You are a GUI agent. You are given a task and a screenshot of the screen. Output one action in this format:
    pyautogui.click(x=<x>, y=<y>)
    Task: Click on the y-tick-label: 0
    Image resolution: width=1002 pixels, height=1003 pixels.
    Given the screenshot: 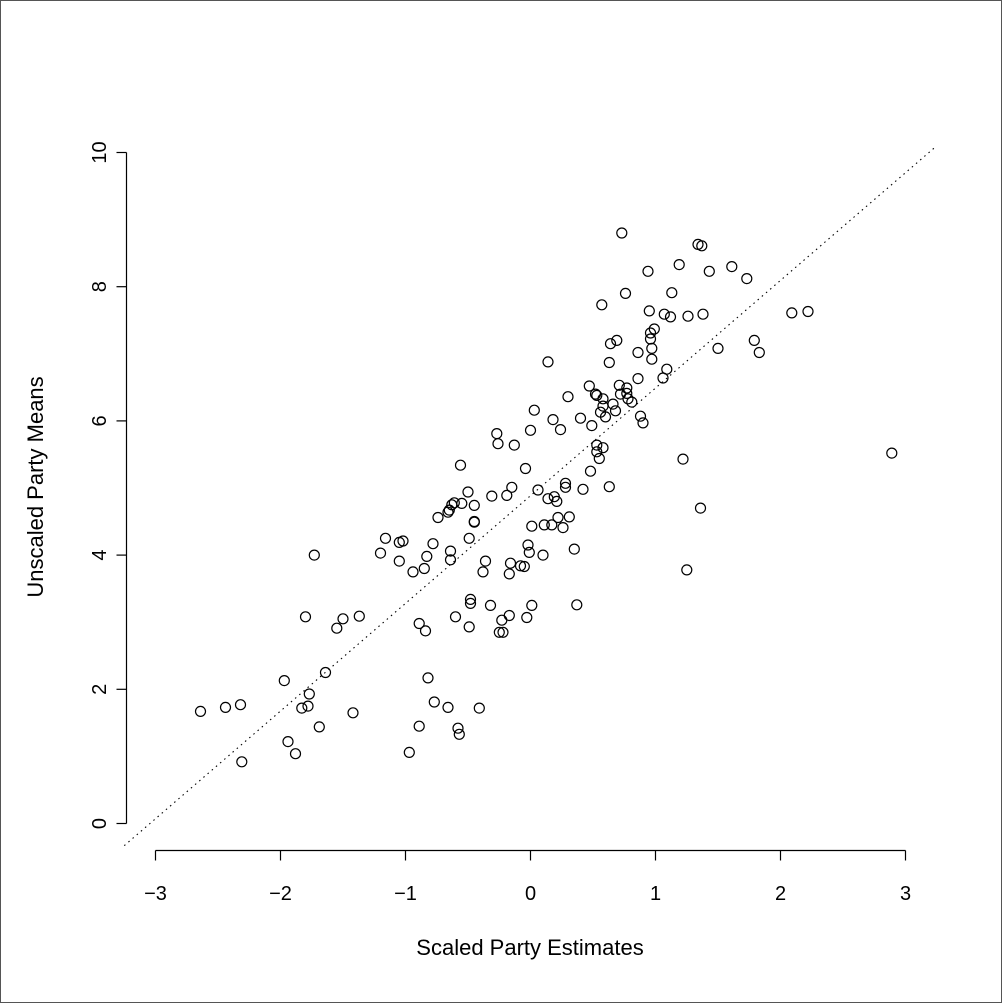 What is the action you would take?
    pyautogui.click(x=100, y=823)
    